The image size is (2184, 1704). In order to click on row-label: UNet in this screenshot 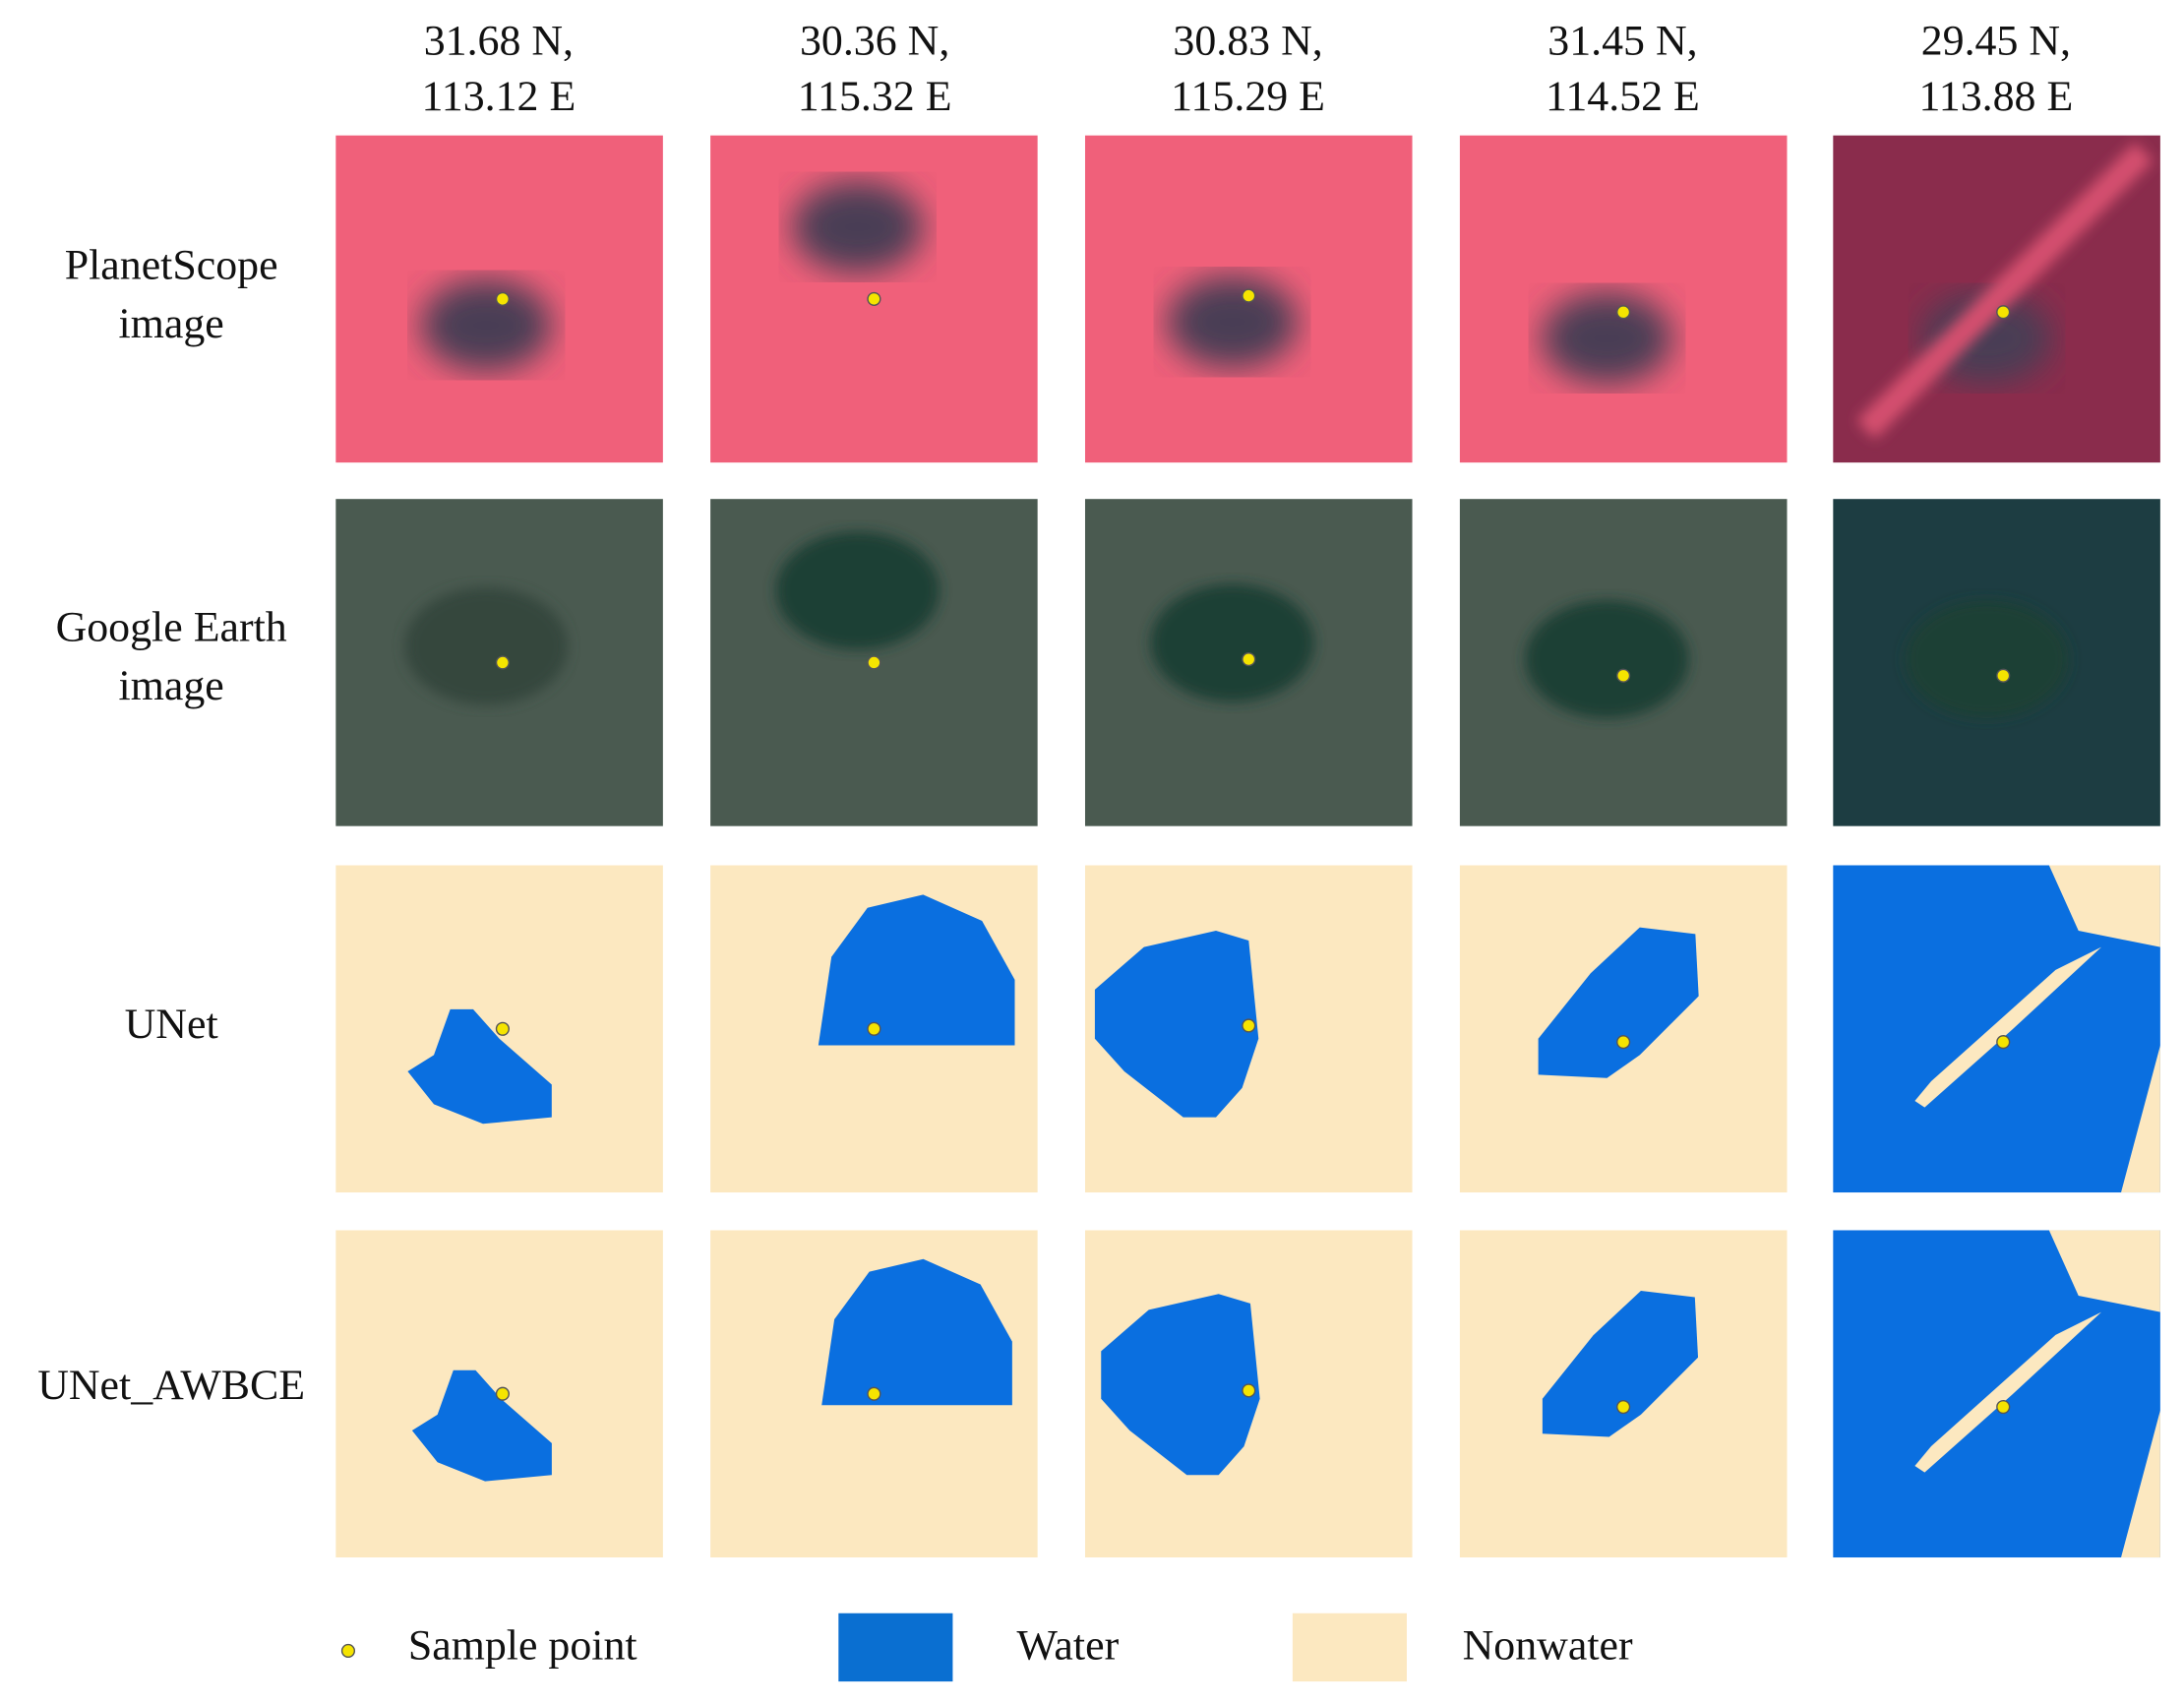, I will do `click(171, 1024)`.